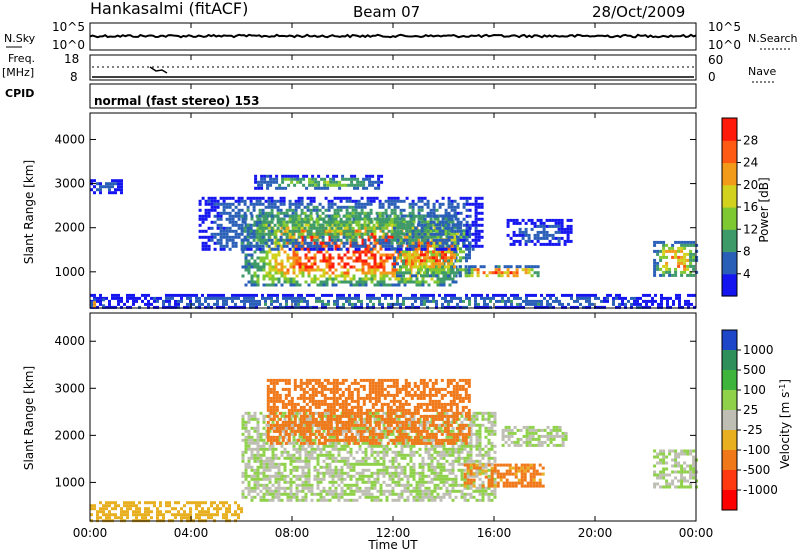  Describe the element at coordinates (764, 209) in the screenshot. I see `power-colorbar-label: Power [dB]` at that location.